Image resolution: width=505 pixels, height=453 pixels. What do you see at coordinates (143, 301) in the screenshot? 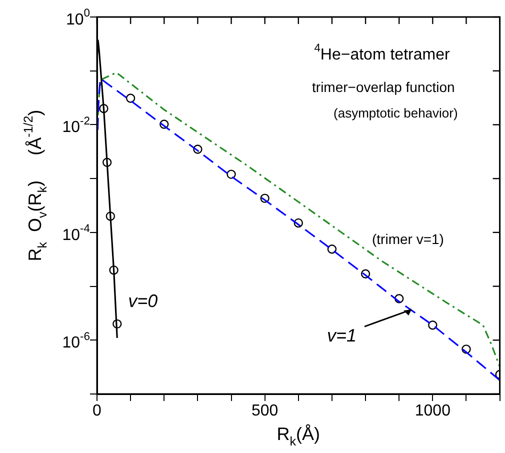
I see `annotation: v=0` at bounding box center [143, 301].